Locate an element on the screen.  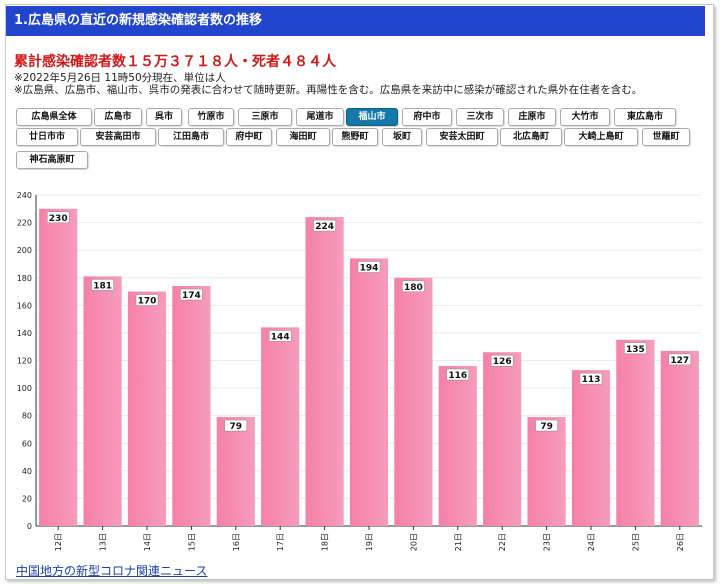
data-label: 174 is located at coordinates (191, 296).